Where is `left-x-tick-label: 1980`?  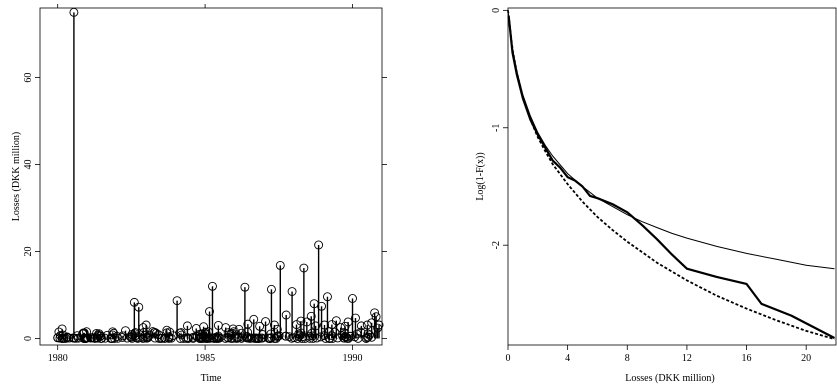 left-x-tick-label: 1980 is located at coordinates (58, 358).